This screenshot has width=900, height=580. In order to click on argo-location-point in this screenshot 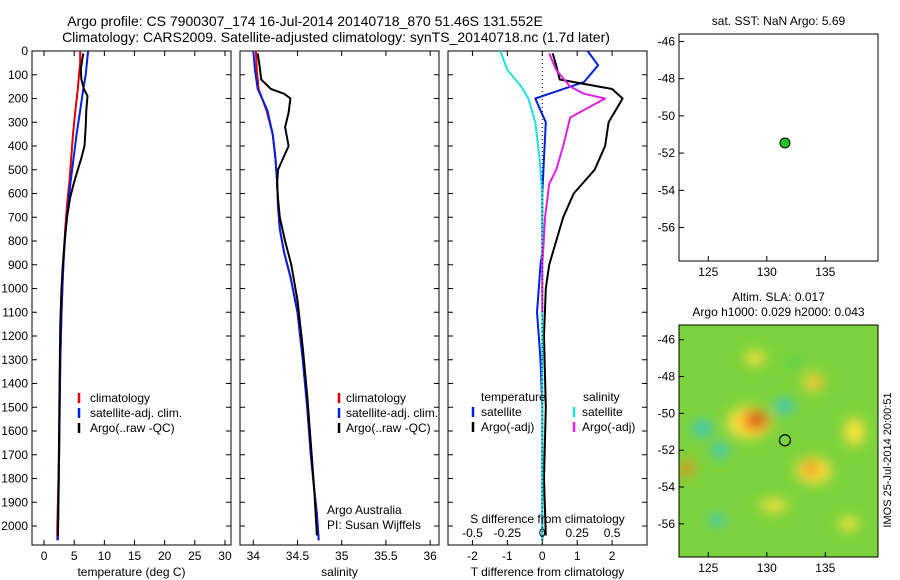, I will do `click(785, 143)`.